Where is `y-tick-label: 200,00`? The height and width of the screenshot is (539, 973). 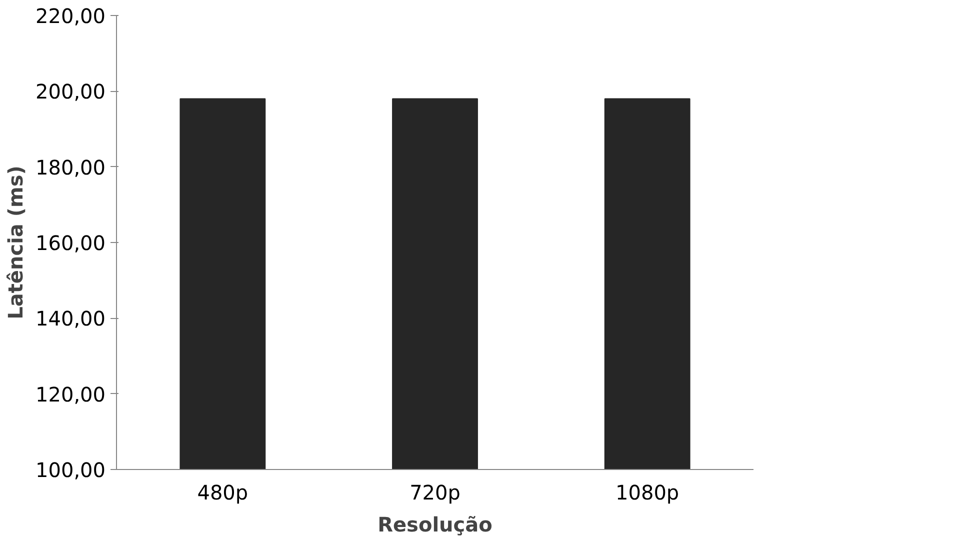 y-tick-label: 200,00 is located at coordinates (71, 92).